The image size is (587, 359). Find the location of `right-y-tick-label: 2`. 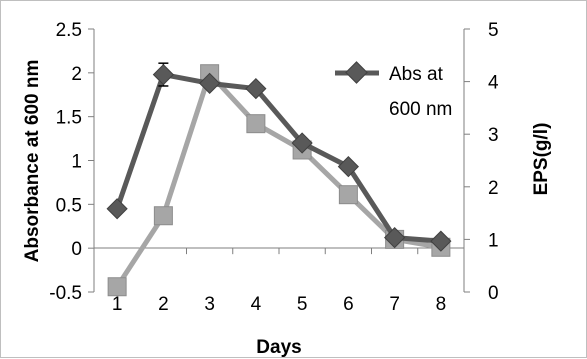

right-y-tick-label: 2 is located at coordinates (493, 188).